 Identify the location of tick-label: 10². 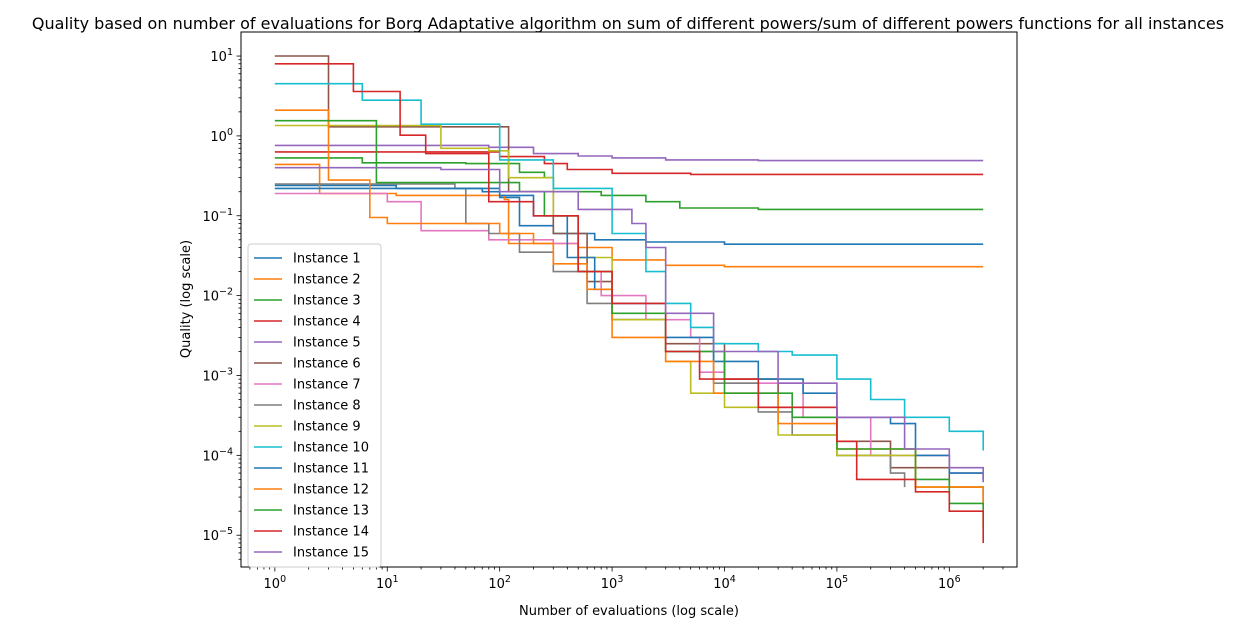
(499, 583).